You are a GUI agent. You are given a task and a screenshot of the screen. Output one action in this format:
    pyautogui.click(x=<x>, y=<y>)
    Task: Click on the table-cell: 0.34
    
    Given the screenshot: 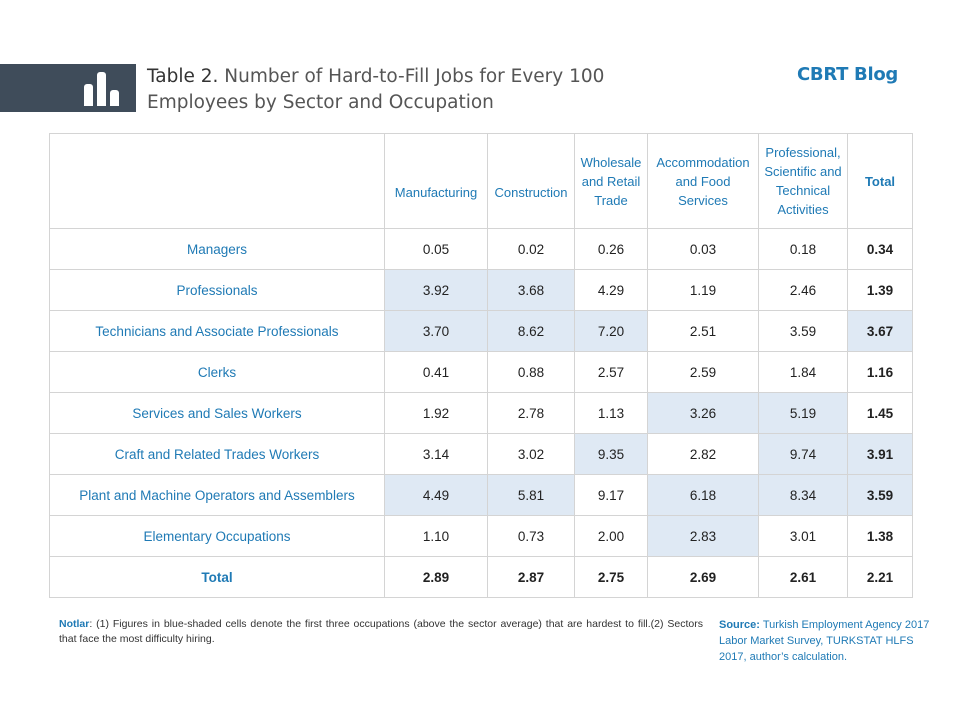 What is the action you would take?
    pyautogui.click(x=880, y=249)
    